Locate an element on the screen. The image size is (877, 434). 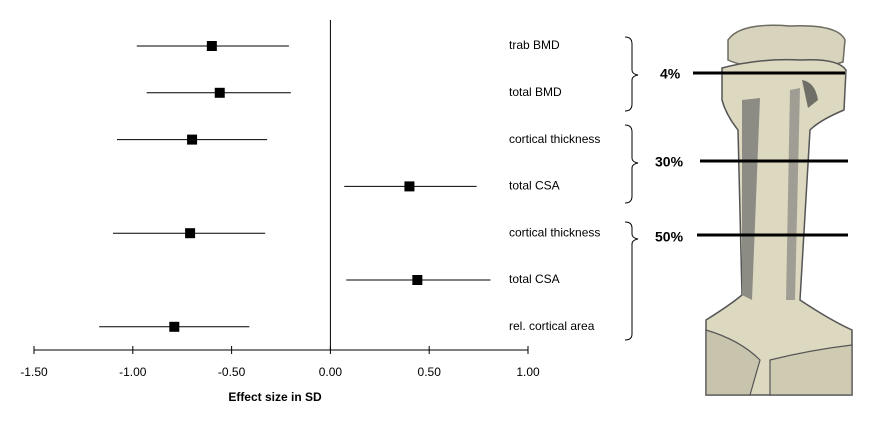
x-tick-label: 1.00 is located at coordinates (528, 372).